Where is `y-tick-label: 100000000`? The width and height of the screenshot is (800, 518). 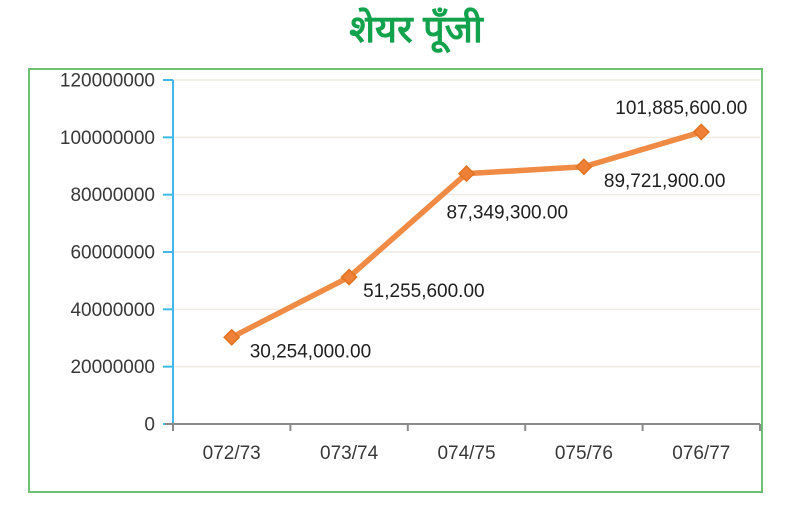
y-tick-label: 100000000 is located at coordinates (107, 138).